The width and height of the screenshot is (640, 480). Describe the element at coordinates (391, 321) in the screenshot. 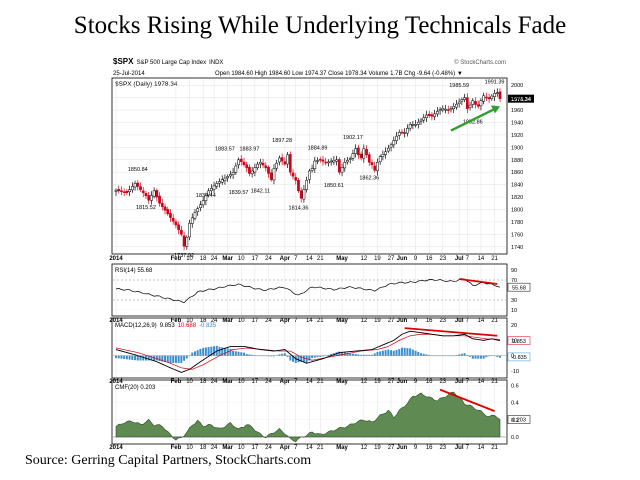

I see `x-tick-label: 27` at that location.